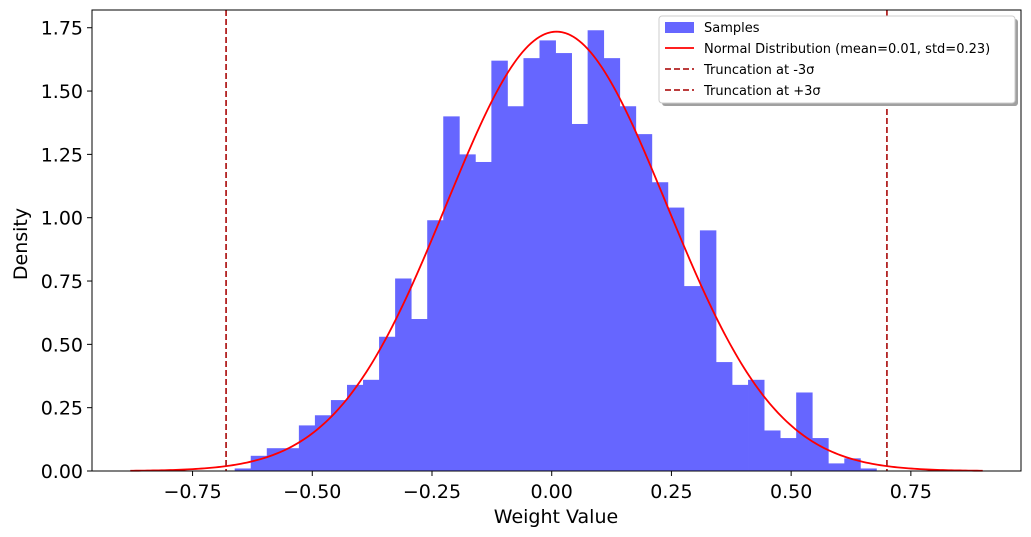  I want to click on y-tick-label: 0.00, so click(62, 472).